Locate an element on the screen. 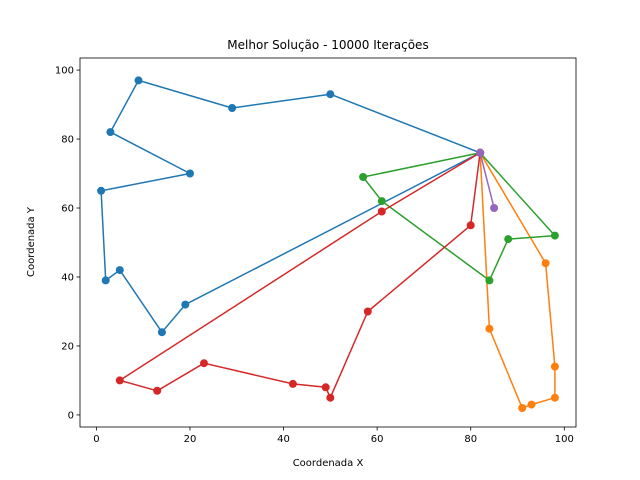  x-tick-label: 40 is located at coordinates (283, 439).